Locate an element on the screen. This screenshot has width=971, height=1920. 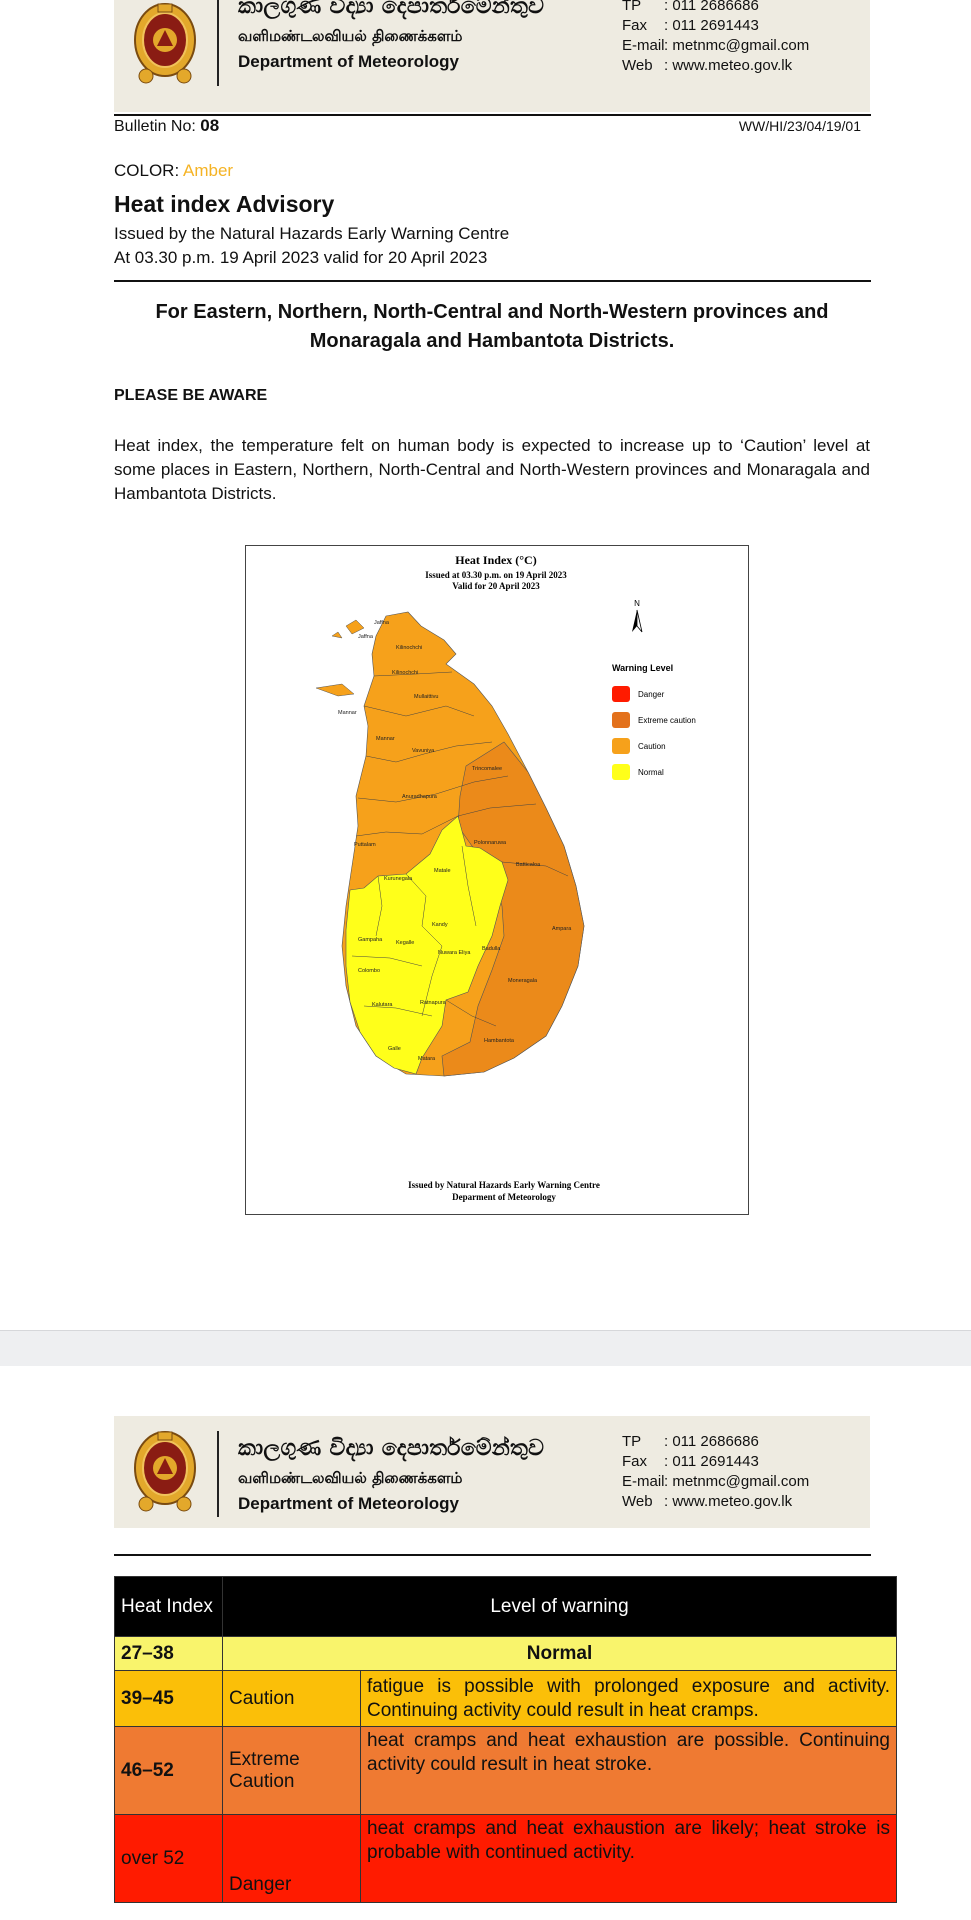
bulletin-number: Bulletin No: 08 is located at coordinates (167, 125).